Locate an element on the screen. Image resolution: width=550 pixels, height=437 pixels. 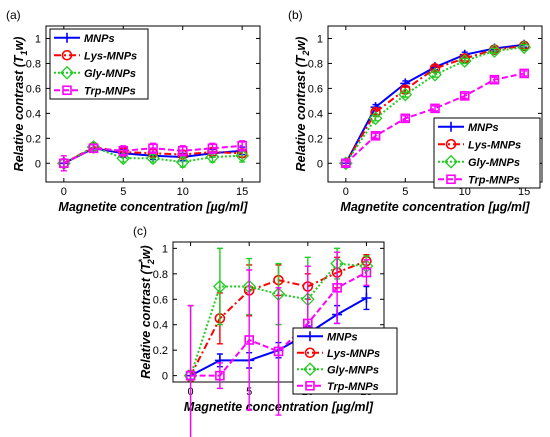
y-axis-label: Relative contrast (T*2w) is located at coordinates (146, 311).